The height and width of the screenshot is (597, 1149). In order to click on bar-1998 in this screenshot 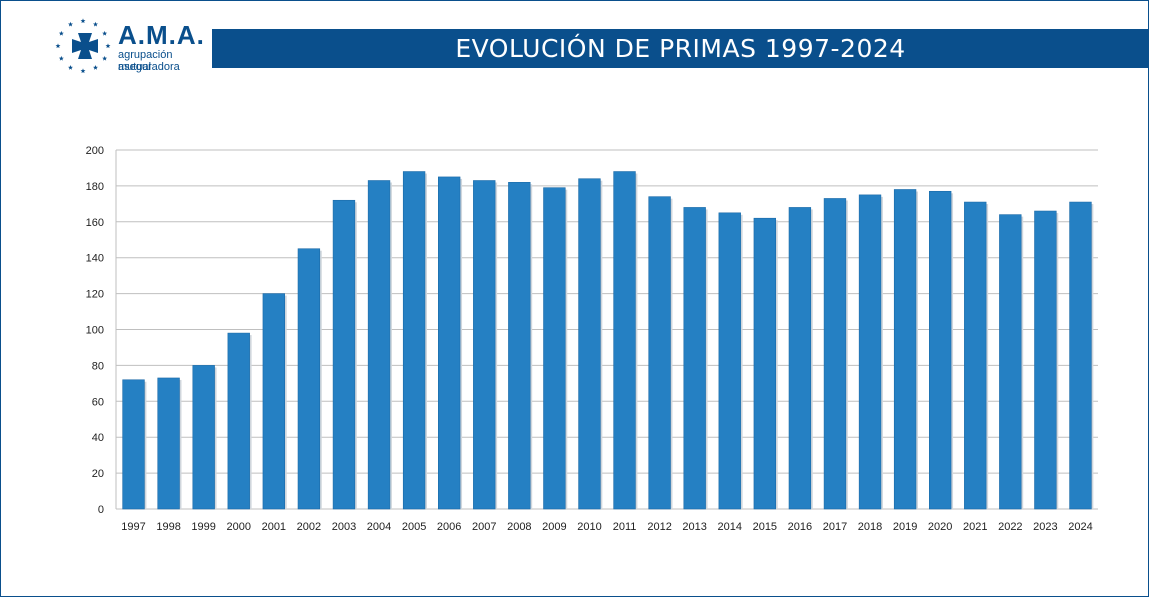, I will do `click(168, 443)`.